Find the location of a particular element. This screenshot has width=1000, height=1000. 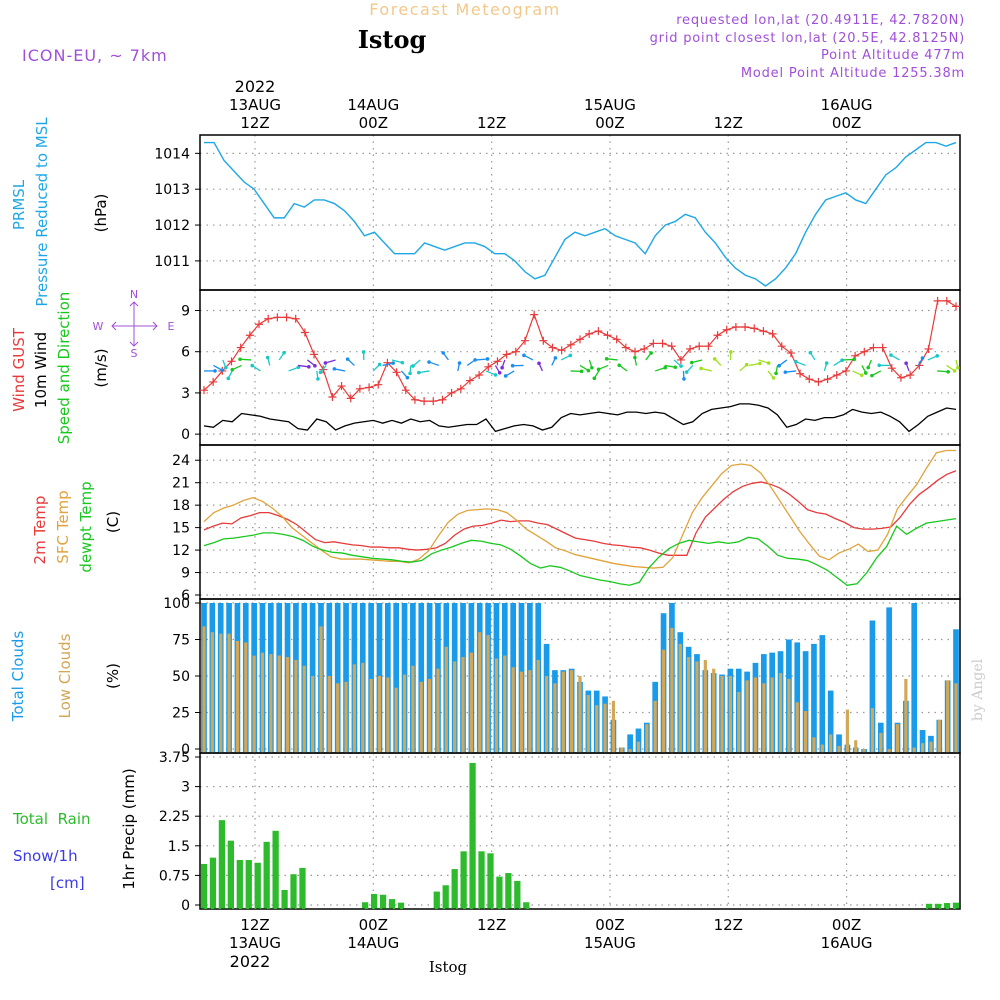

y-tick-label: 3 is located at coordinates (185, 394).